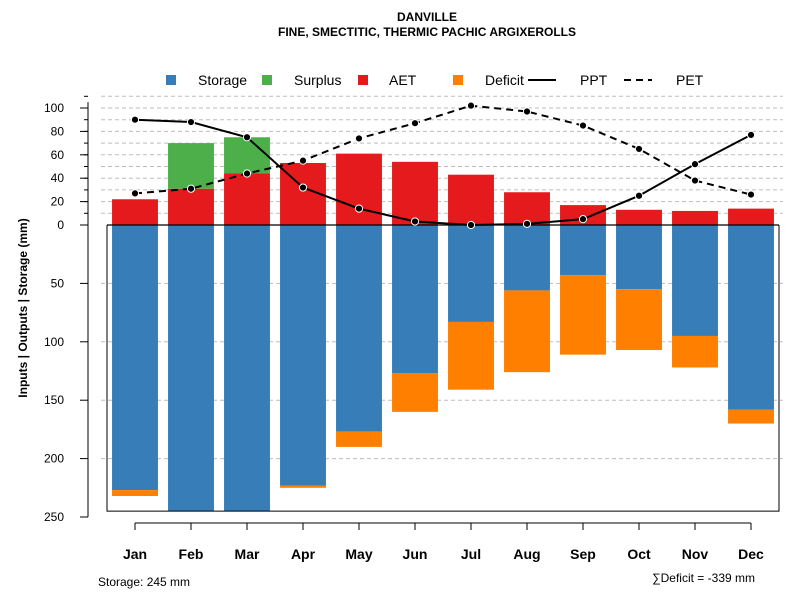 The height and width of the screenshot is (600, 800). What do you see at coordinates (58, 131) in the screenshot?
I see `y-tick-label: 80` at bounding box center [58, 131].